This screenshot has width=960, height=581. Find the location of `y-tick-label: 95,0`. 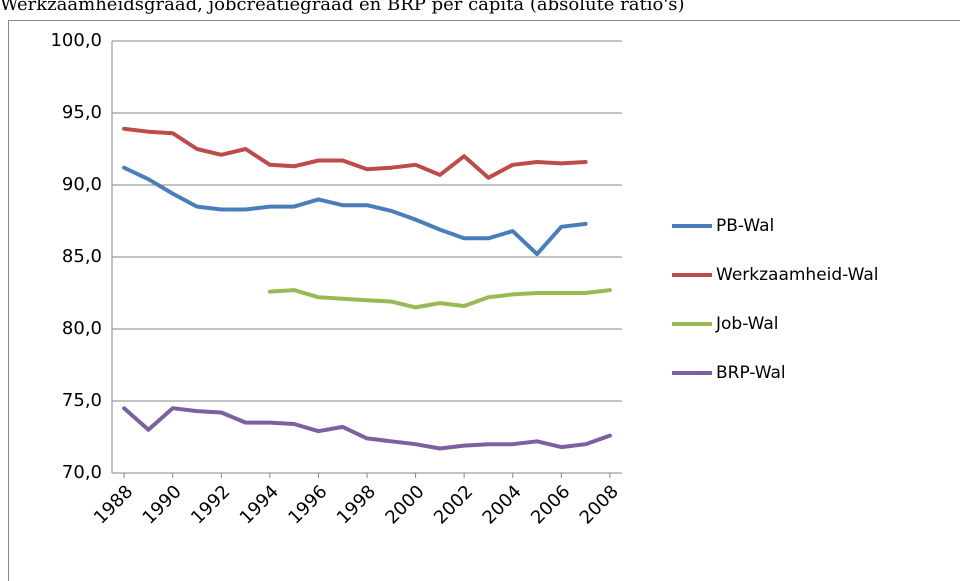

y-tick-label: 95,0 is located at coordinates (82, 112).